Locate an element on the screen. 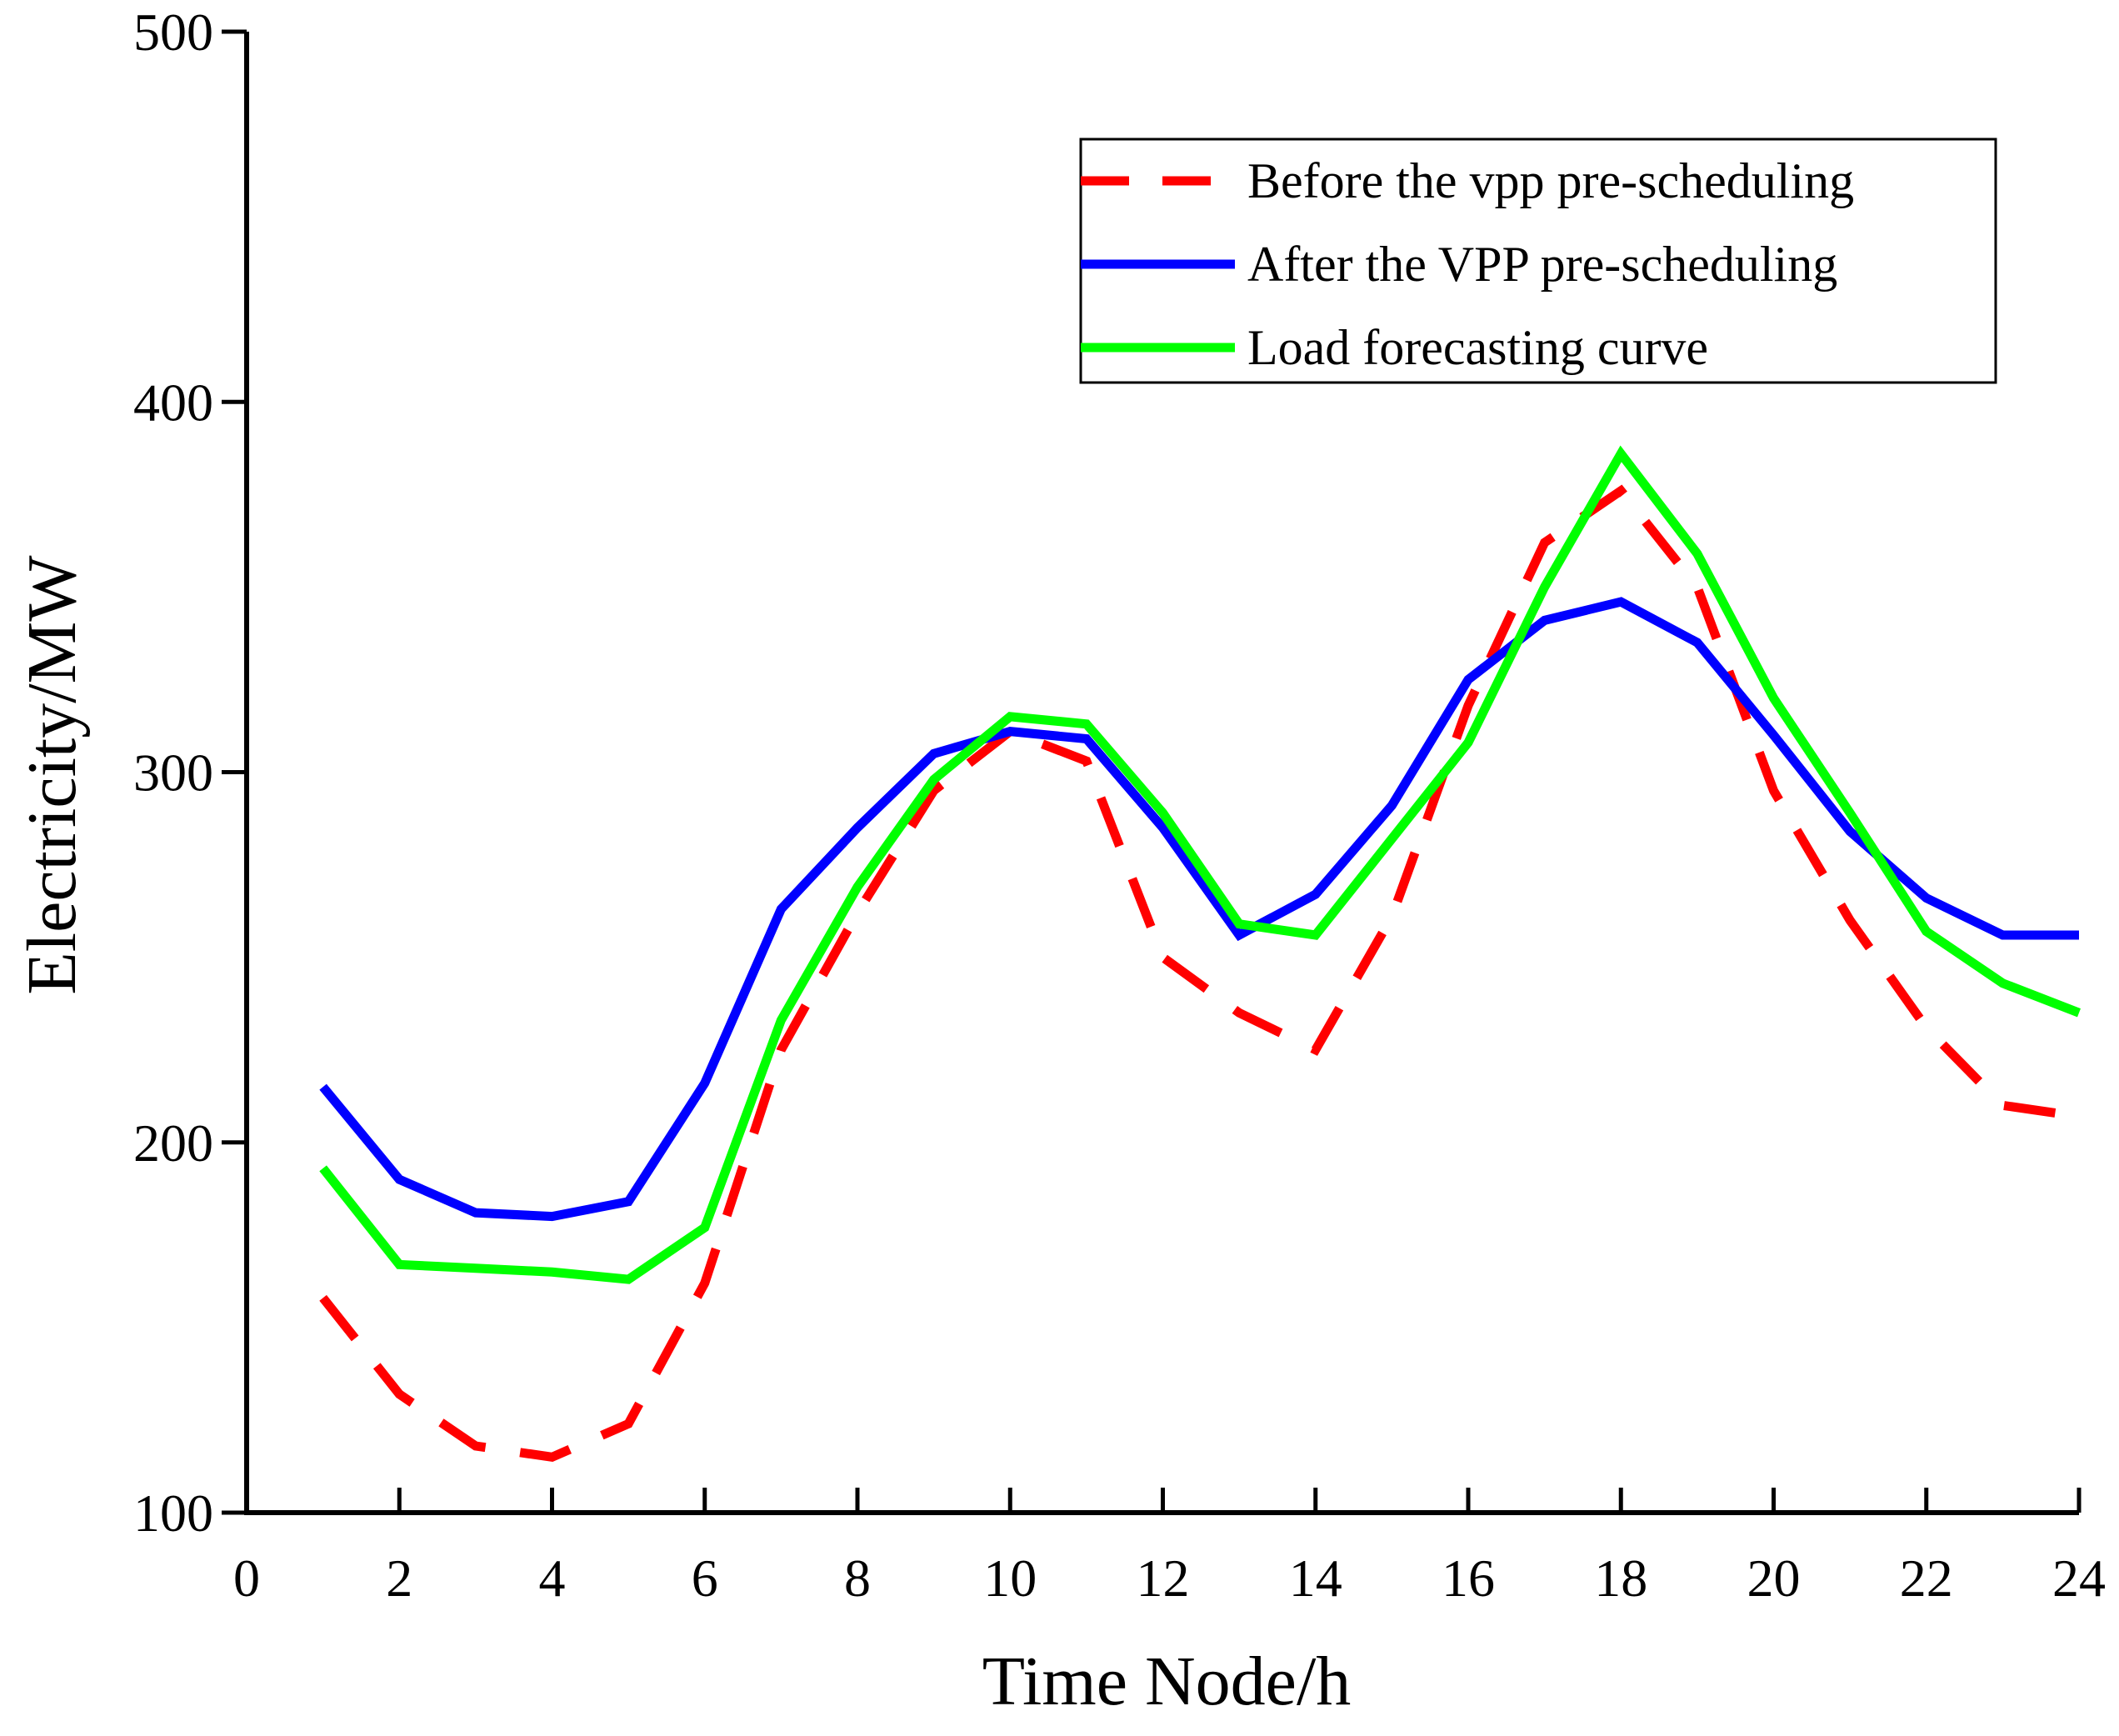 The width and height of the screenshot is (2119, 1736). x-tick-label: 22 is located at coordinates (1926, 1578).